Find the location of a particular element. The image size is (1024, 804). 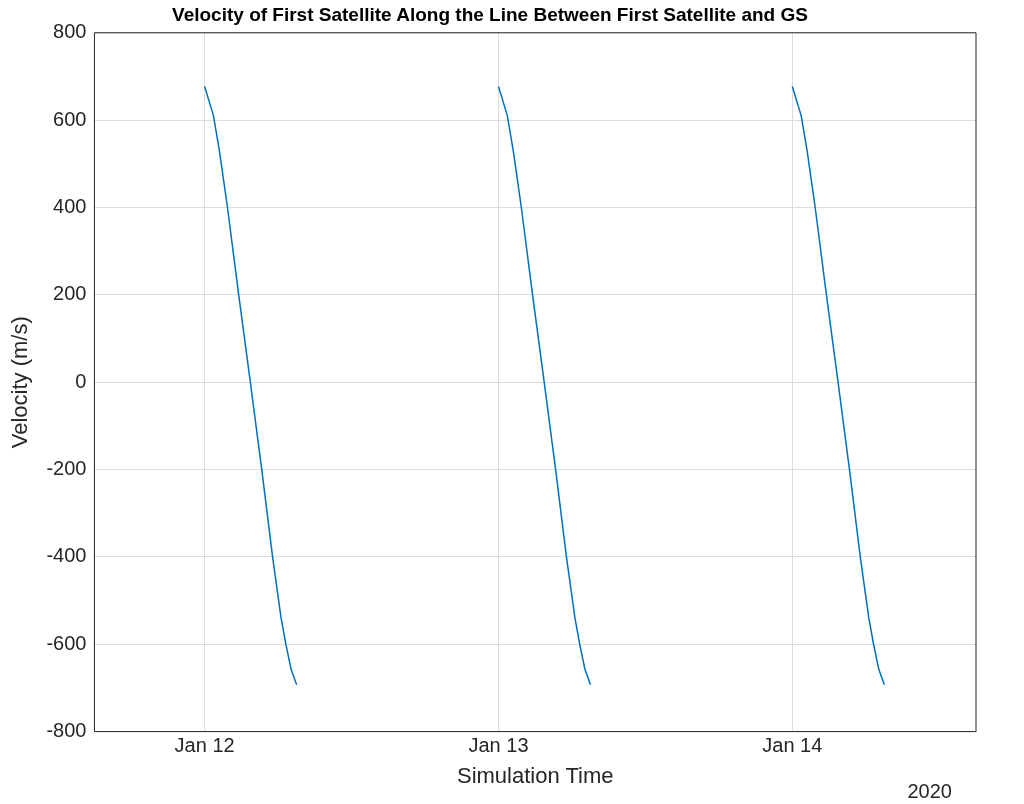

x-tick-label: Jan 14 is located at coordinates (792, 745).